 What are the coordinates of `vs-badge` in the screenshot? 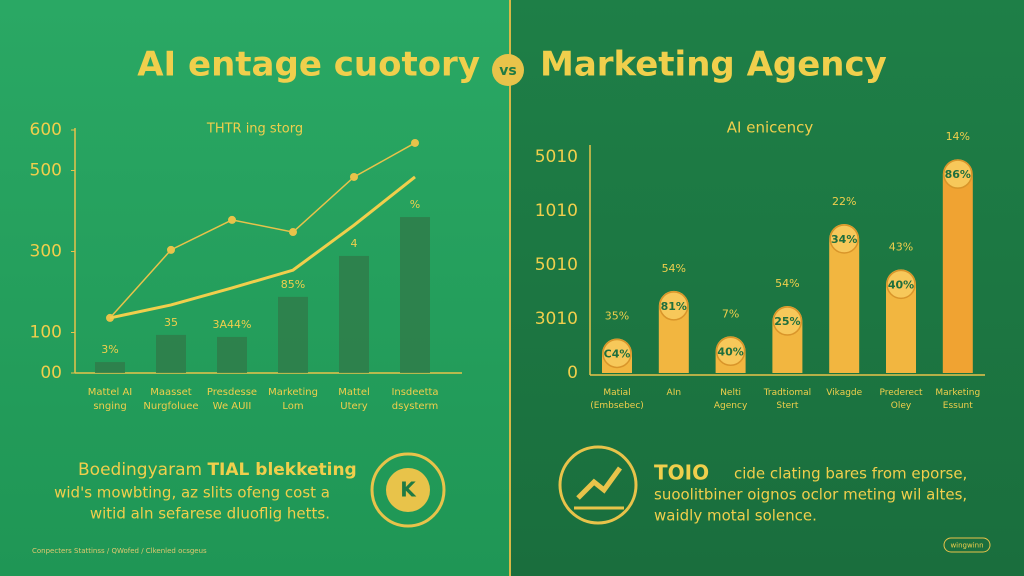 It's located at (508, 70).